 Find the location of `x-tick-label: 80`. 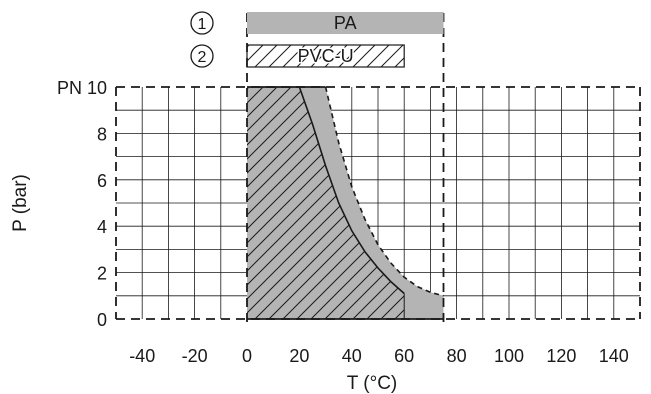

x-tick-label: 80 is located at coordinates (457, 356).